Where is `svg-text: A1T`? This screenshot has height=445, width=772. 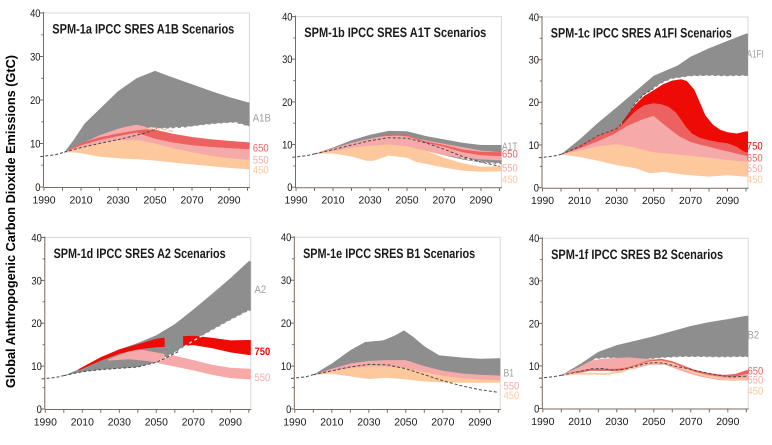
svg-text: A1T is located at coordinates (510, 147).